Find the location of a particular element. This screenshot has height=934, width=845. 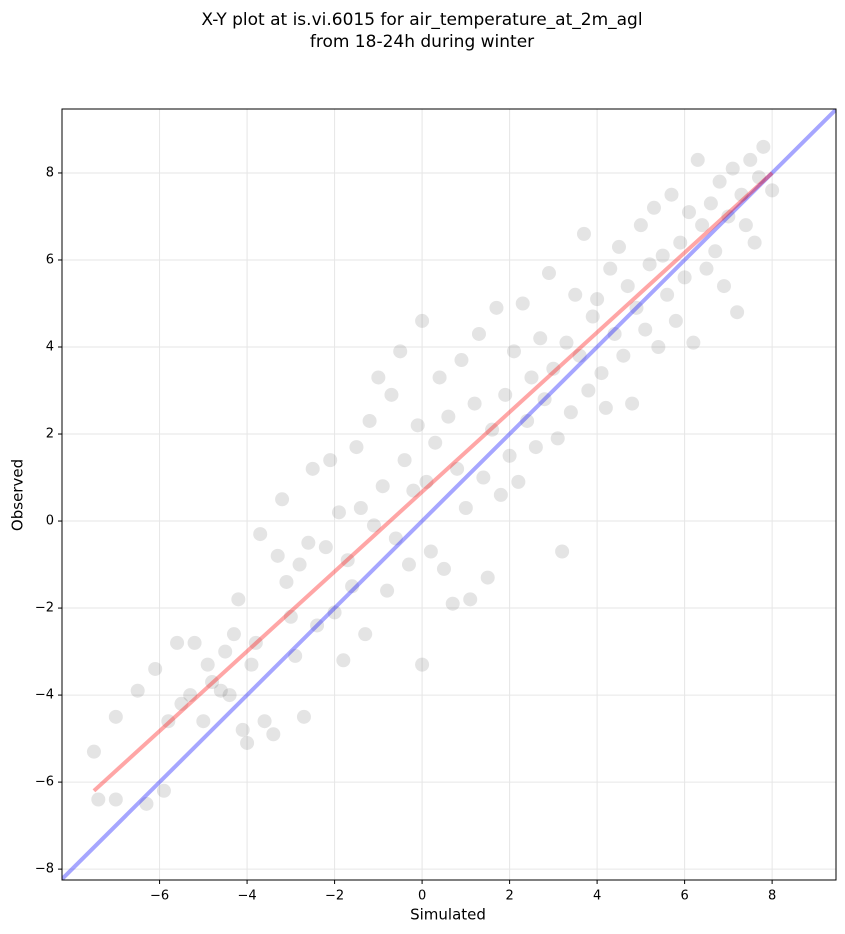

chart-title: from 18-24h during winter is located at coordinates (422, 42).